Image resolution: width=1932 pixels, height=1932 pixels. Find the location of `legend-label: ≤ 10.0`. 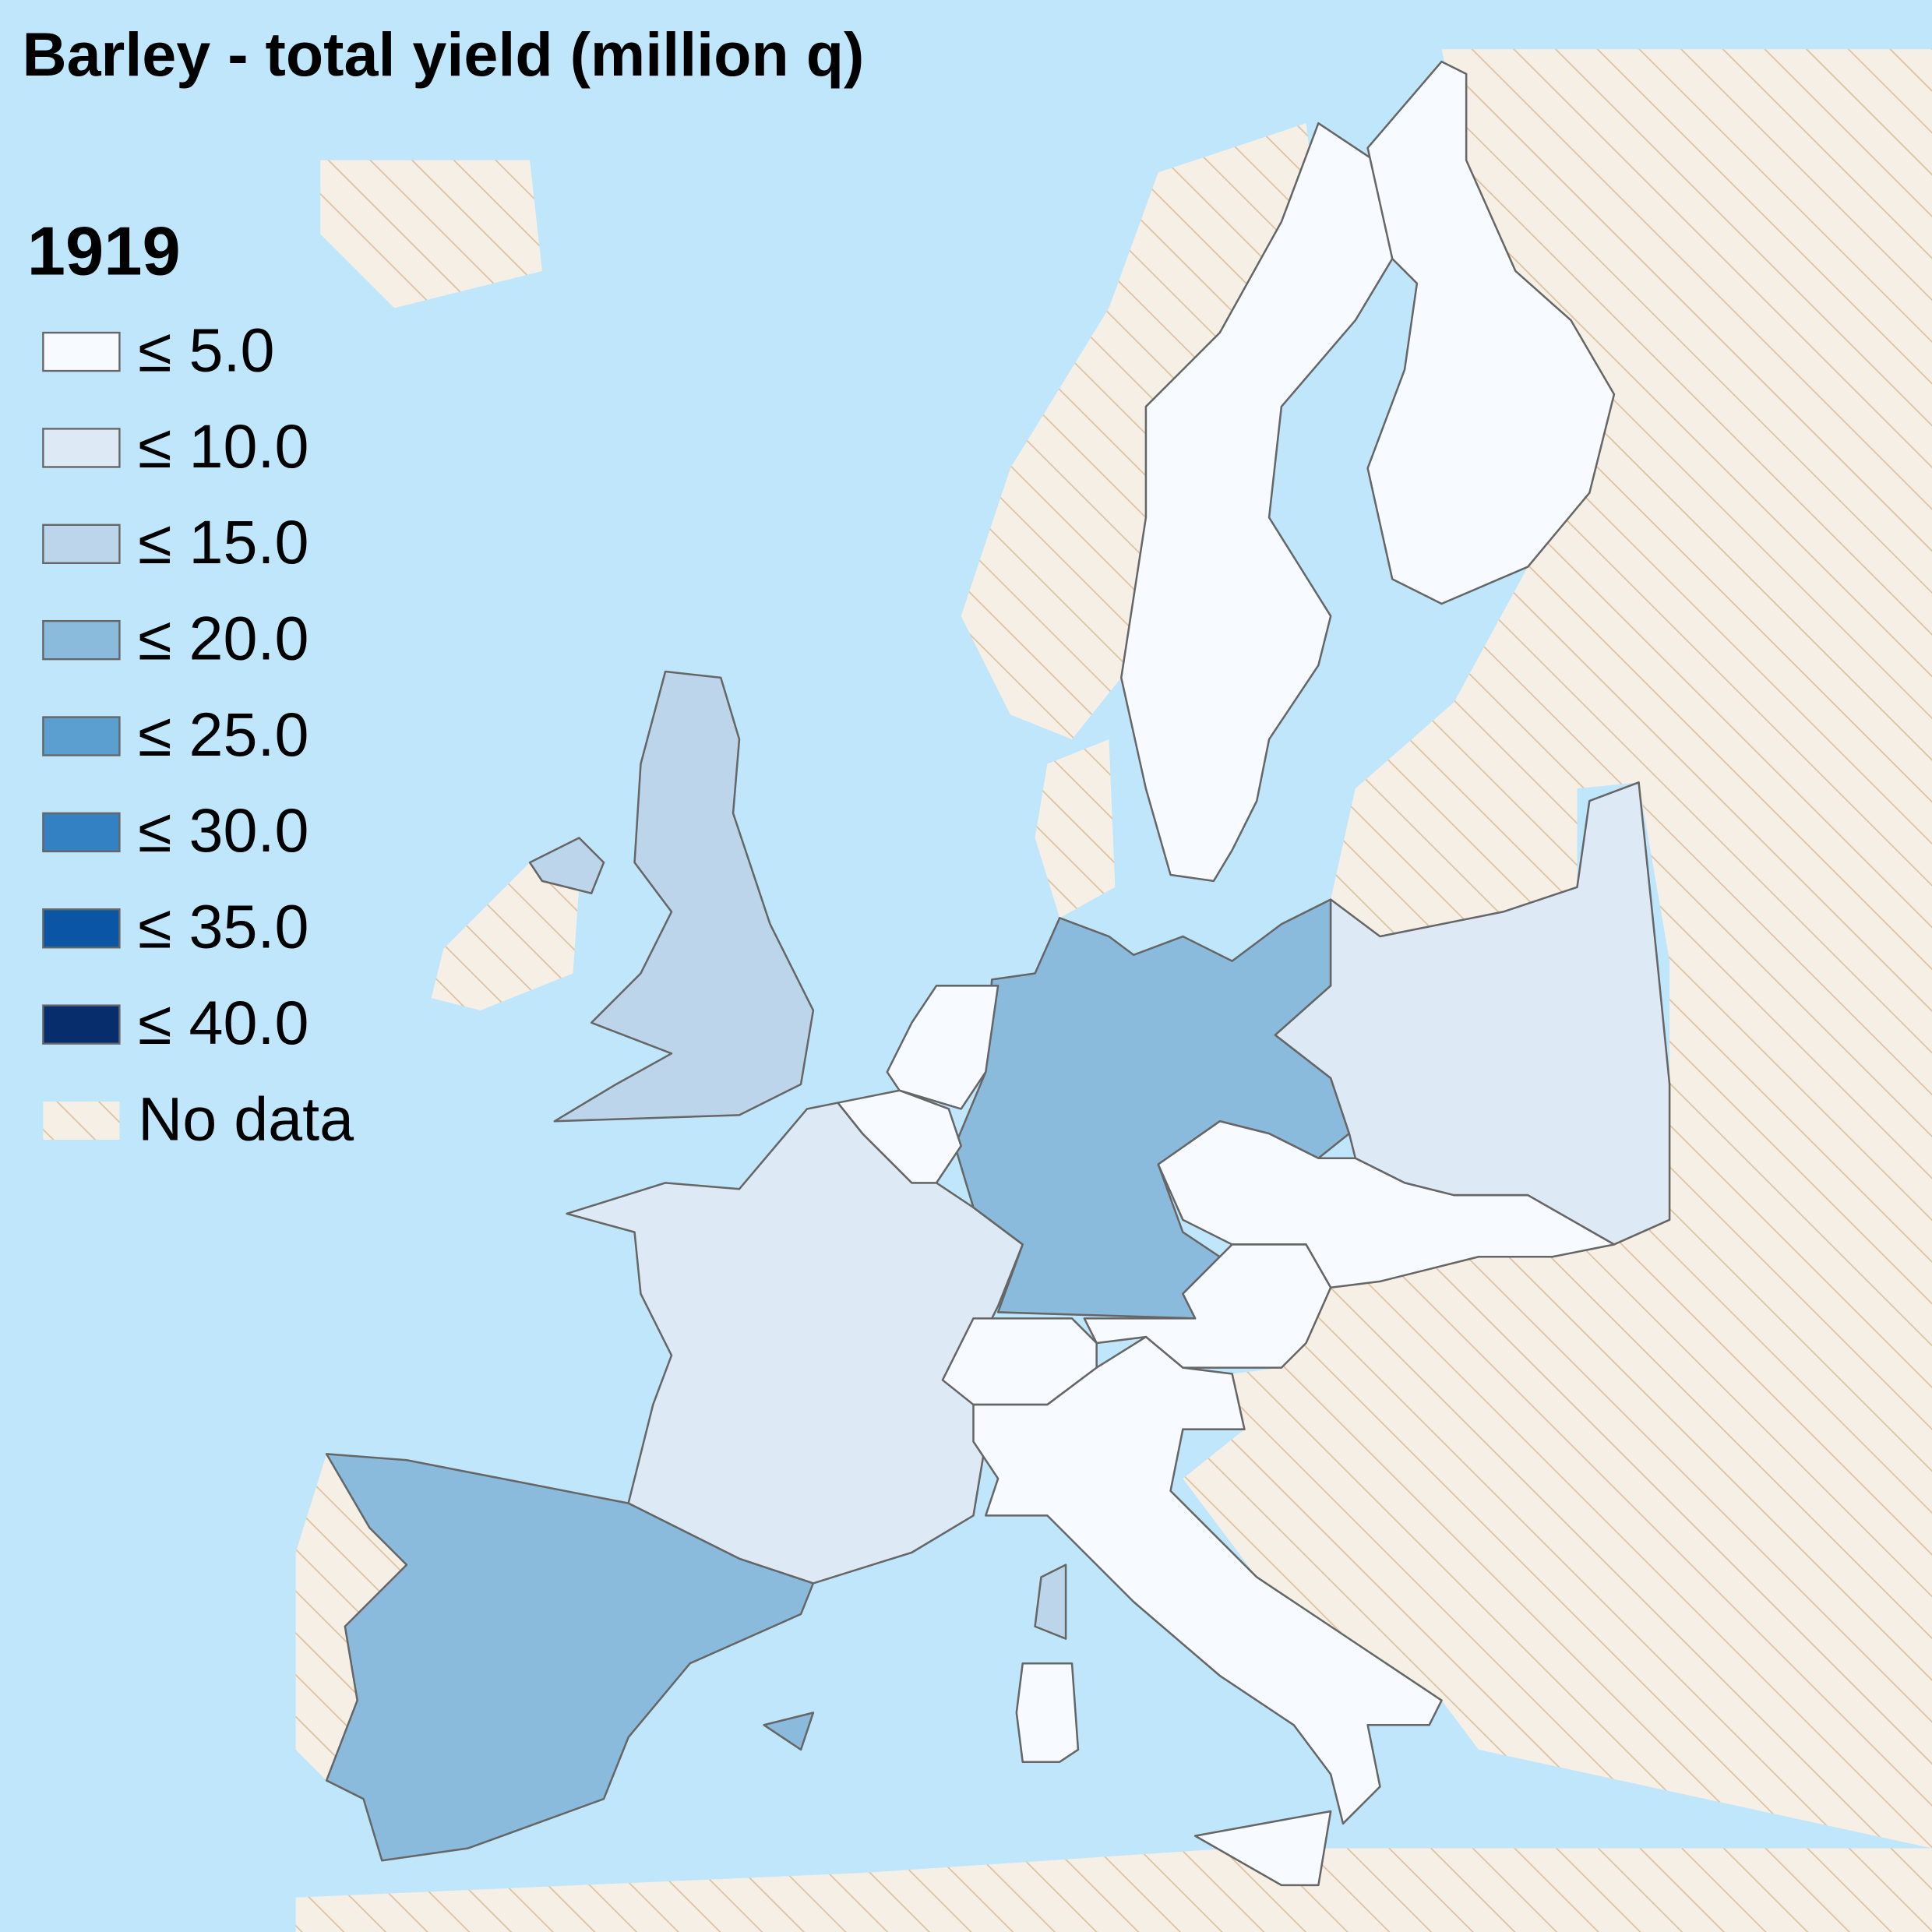

legend-label: ≤ 10.0 is located at coordinates (223, 446).